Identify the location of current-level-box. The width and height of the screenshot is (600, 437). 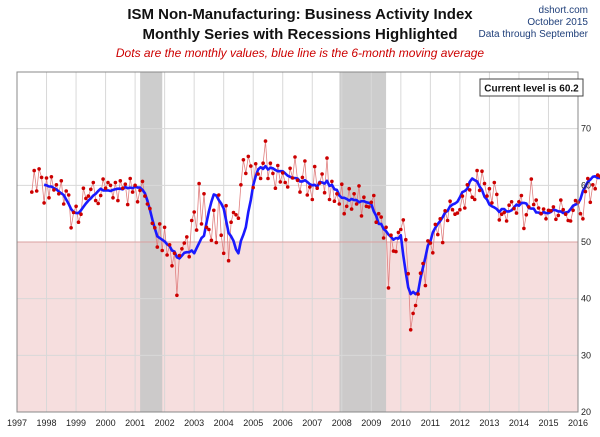
(531, 87).